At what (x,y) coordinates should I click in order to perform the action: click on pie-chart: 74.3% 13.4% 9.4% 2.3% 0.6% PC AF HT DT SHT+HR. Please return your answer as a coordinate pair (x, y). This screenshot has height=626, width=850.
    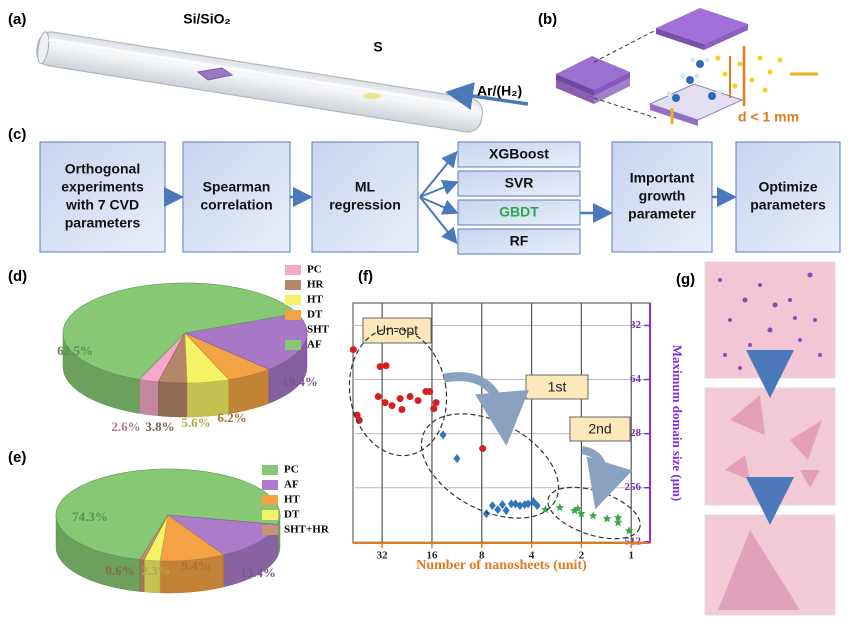
    Looking at the image, I should click on (192, 529).